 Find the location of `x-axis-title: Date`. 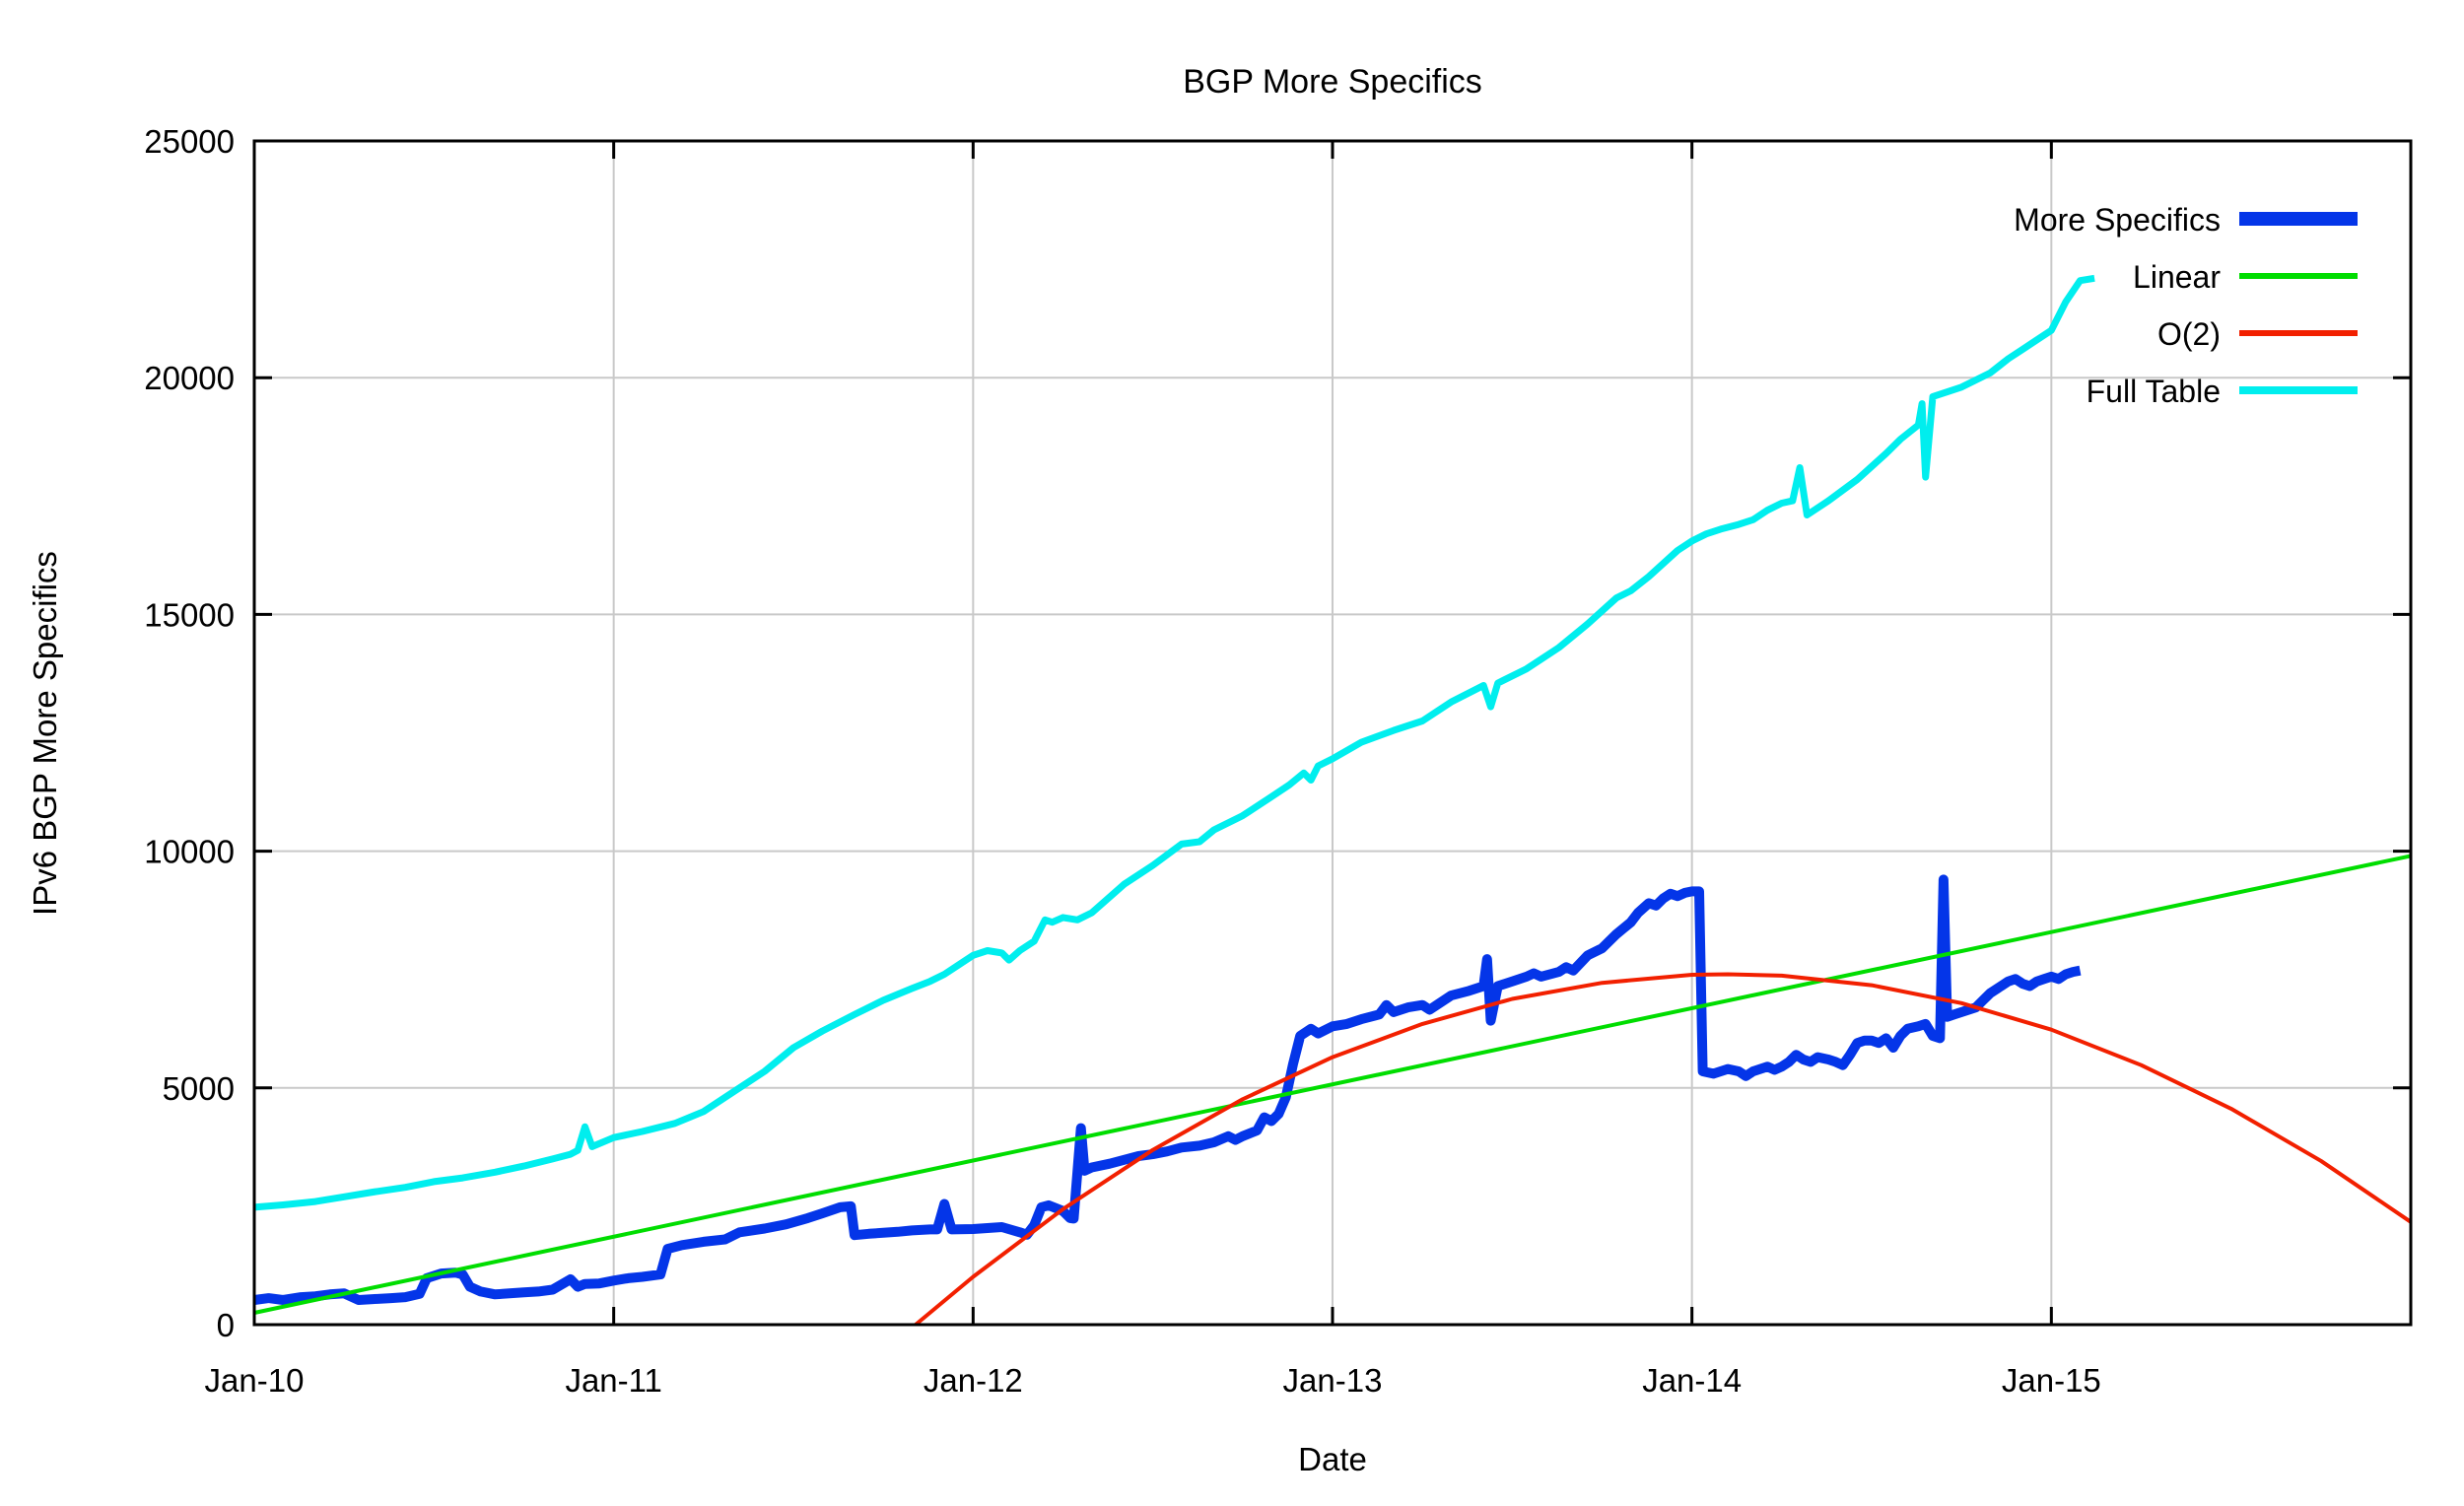

x-axis-title: Date is located at coordinates (1332, 1459).